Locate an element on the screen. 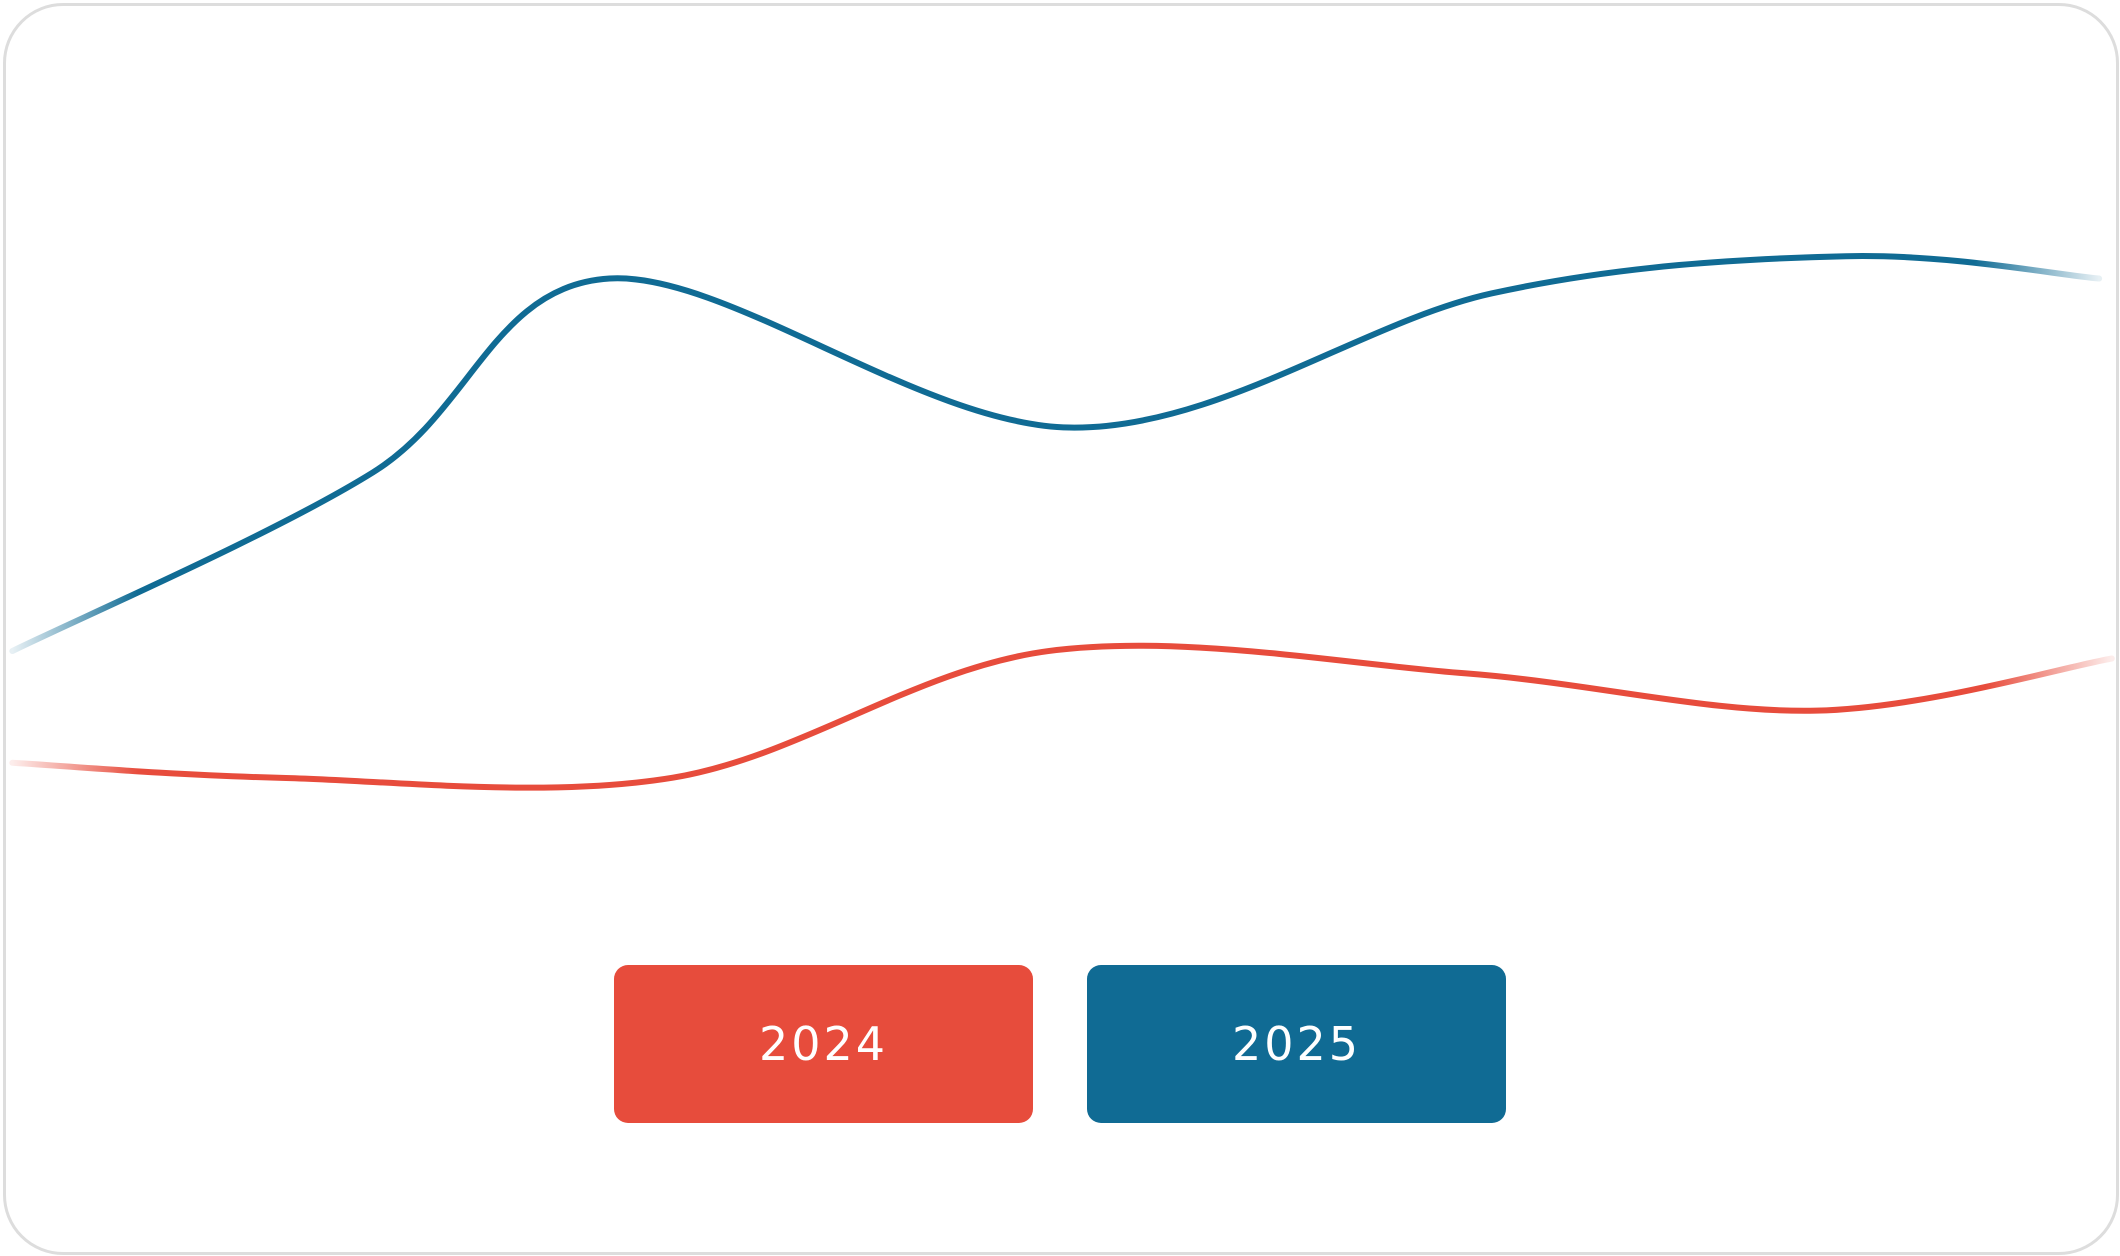  legend-button: 2024 is located at coordinates (823, 1044).